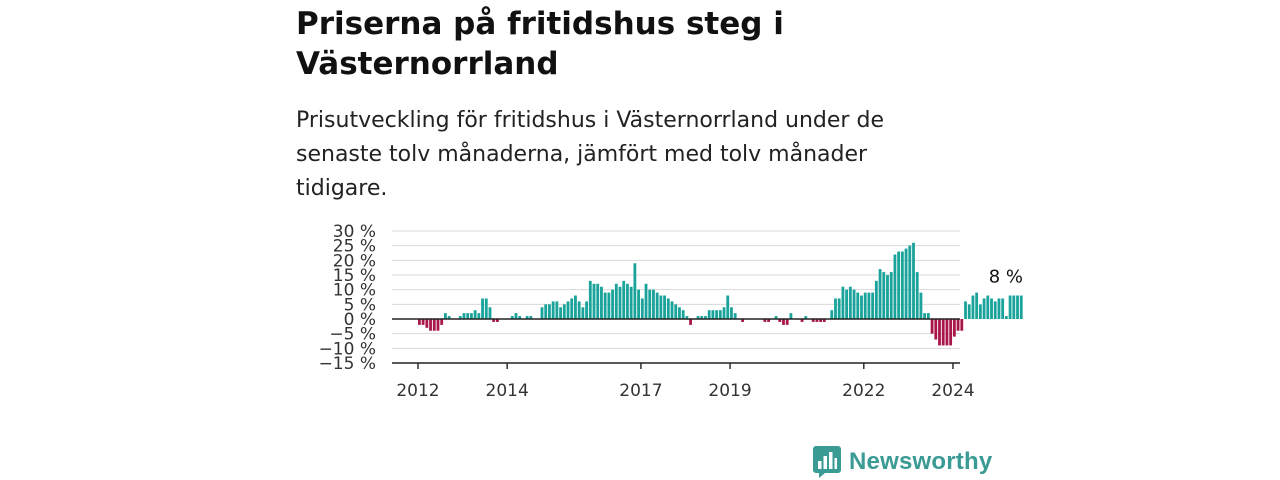  What do you see at coordinates (921, 461) in the screenshot?
I see `brand-name: Newsworthy` at bounding box center [921, 461].